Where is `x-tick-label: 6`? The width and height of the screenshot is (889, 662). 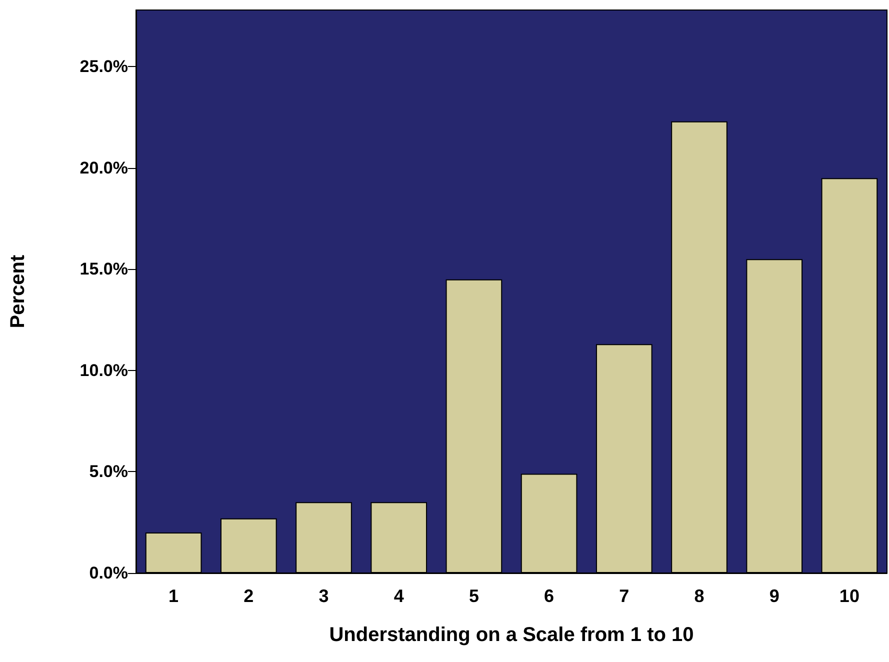 x-tick-label: 6 is located at coordinates (549, 596).